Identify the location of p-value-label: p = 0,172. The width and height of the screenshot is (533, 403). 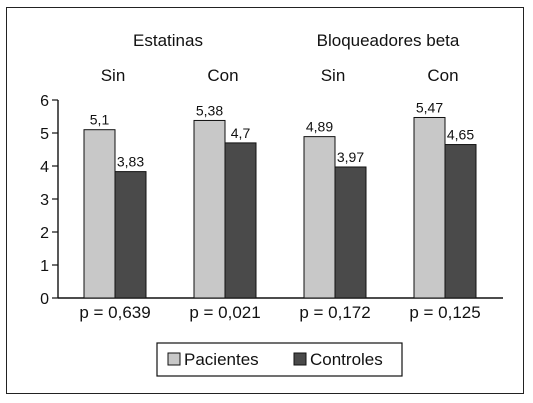
(334, 312).